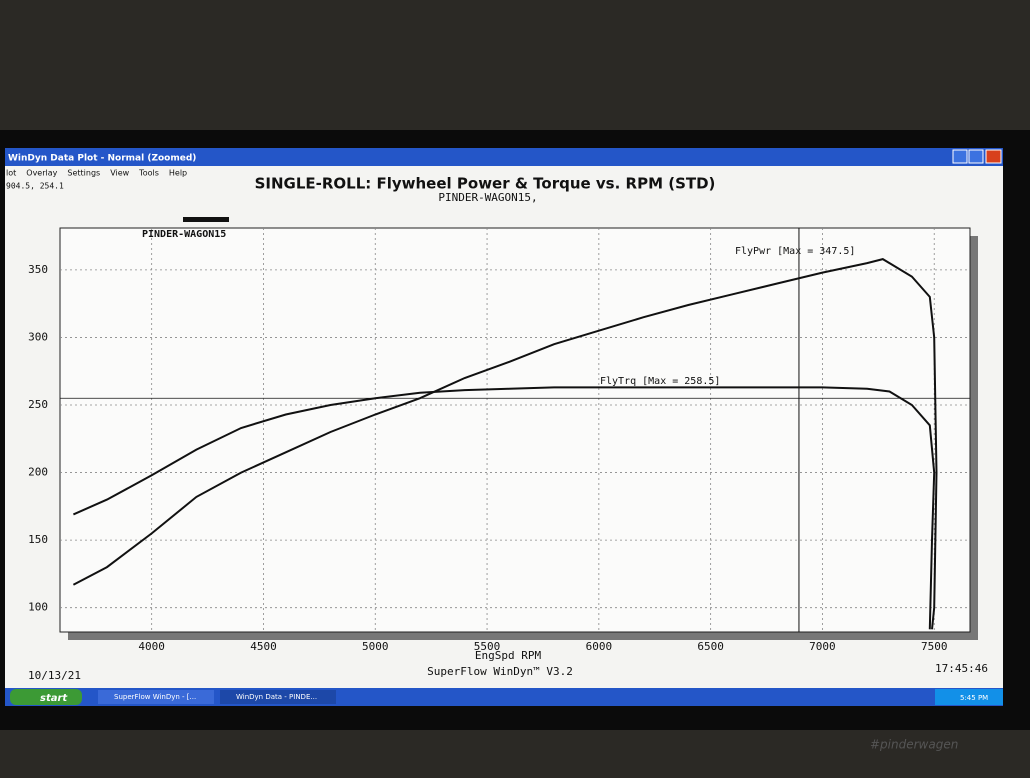  I want to click on footer-date: 10/13/21, so click(54, 675).